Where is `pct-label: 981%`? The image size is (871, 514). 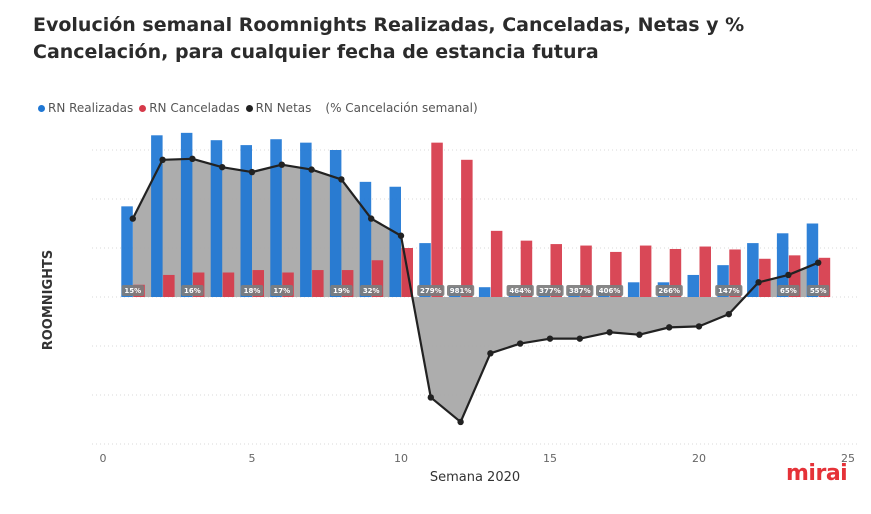 pct-label: 981% is located at coordinates (461, 291).